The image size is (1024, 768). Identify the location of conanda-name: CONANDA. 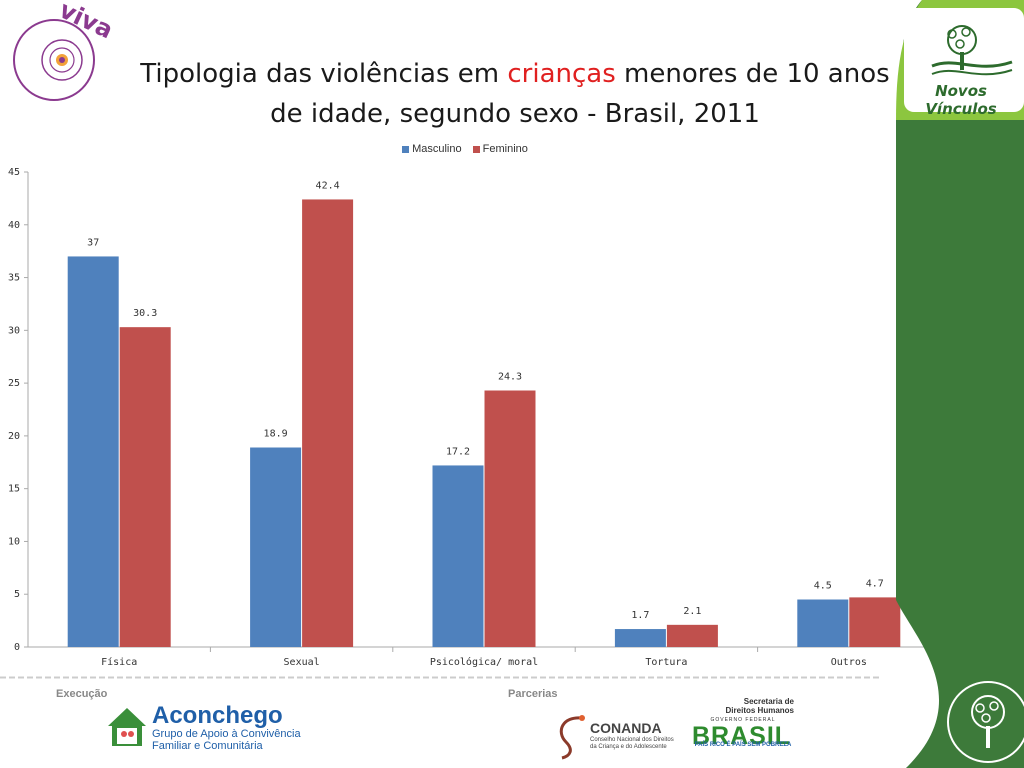
(626, 728).